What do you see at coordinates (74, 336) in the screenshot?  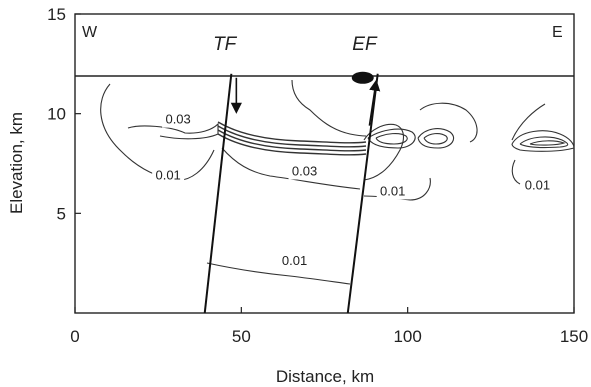 I see `x-tick-label: 0` at bounding box center [74, 336].